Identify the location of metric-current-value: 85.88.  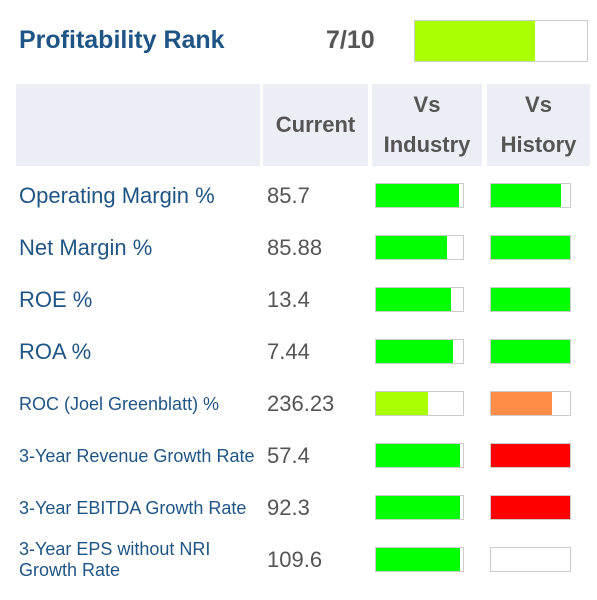
(295, 247).